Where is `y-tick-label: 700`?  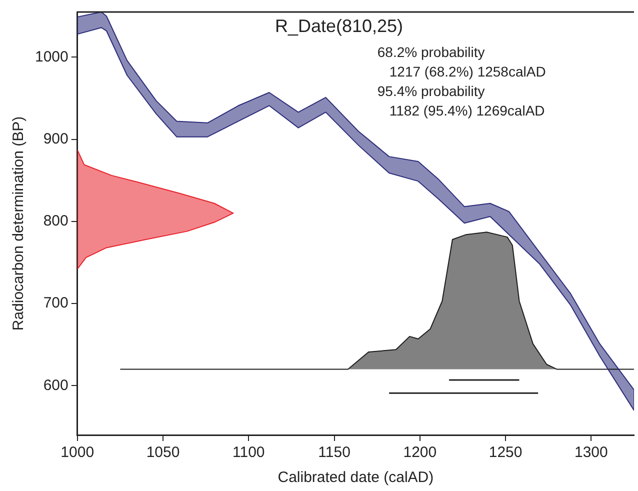
y-tick-label: 700 is located at coordinates (55, 303).